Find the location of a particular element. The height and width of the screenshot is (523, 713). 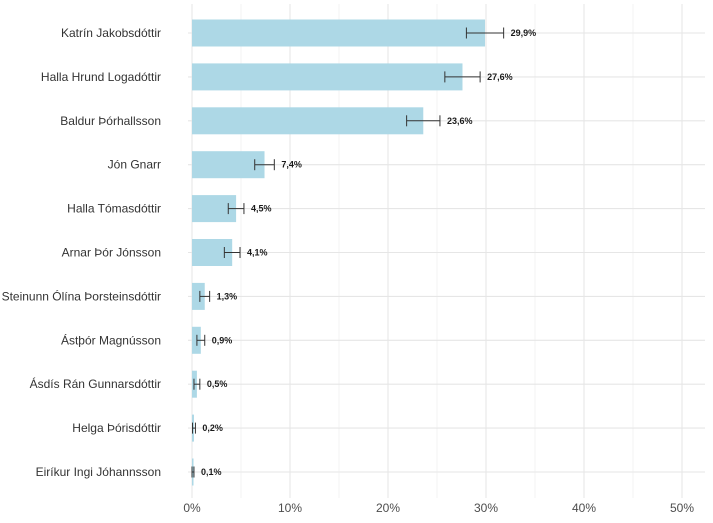

category-label: Helga Þórisdóttir is located at coordinates (116, 428).